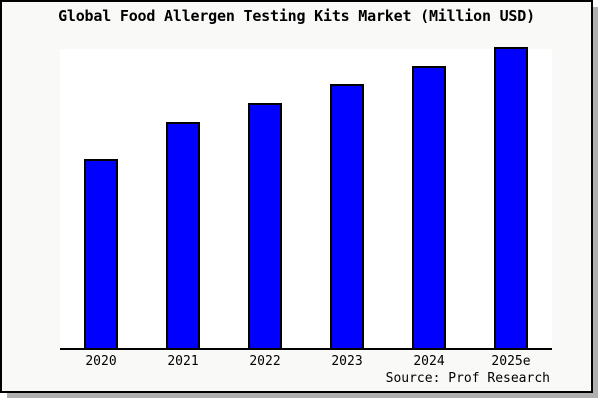  What do you see at coordinates (101, 253) in the screenshot?
I see `bar-2020` at bounding box center [101, 253].